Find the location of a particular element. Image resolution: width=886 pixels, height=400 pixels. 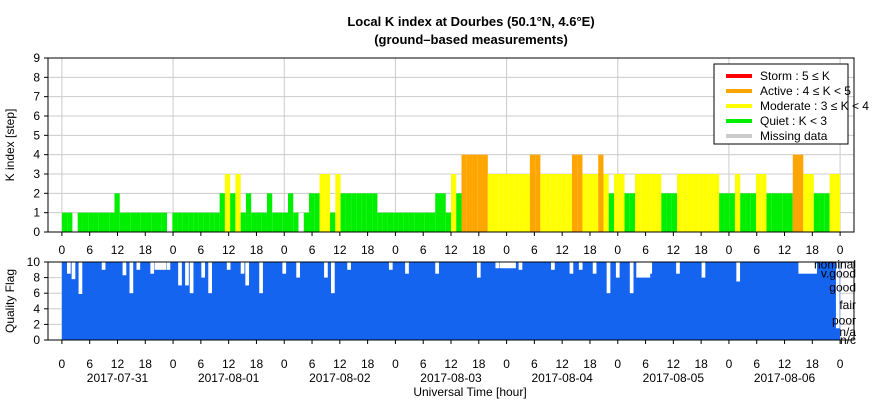

quality-label: n/a is located at coordinates (847, 332).